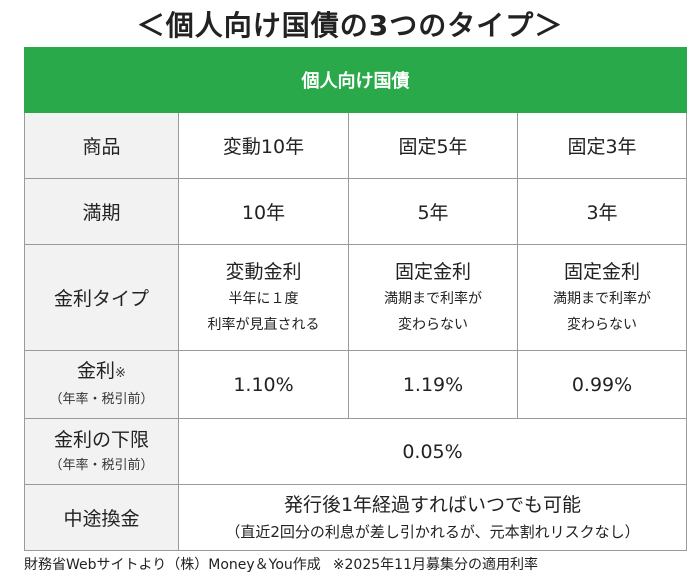 This screenshot has width=700, height=581. Describe the element at coordinates (96, 371) in the screenshot. I see `rate-label: 金利` at that location.